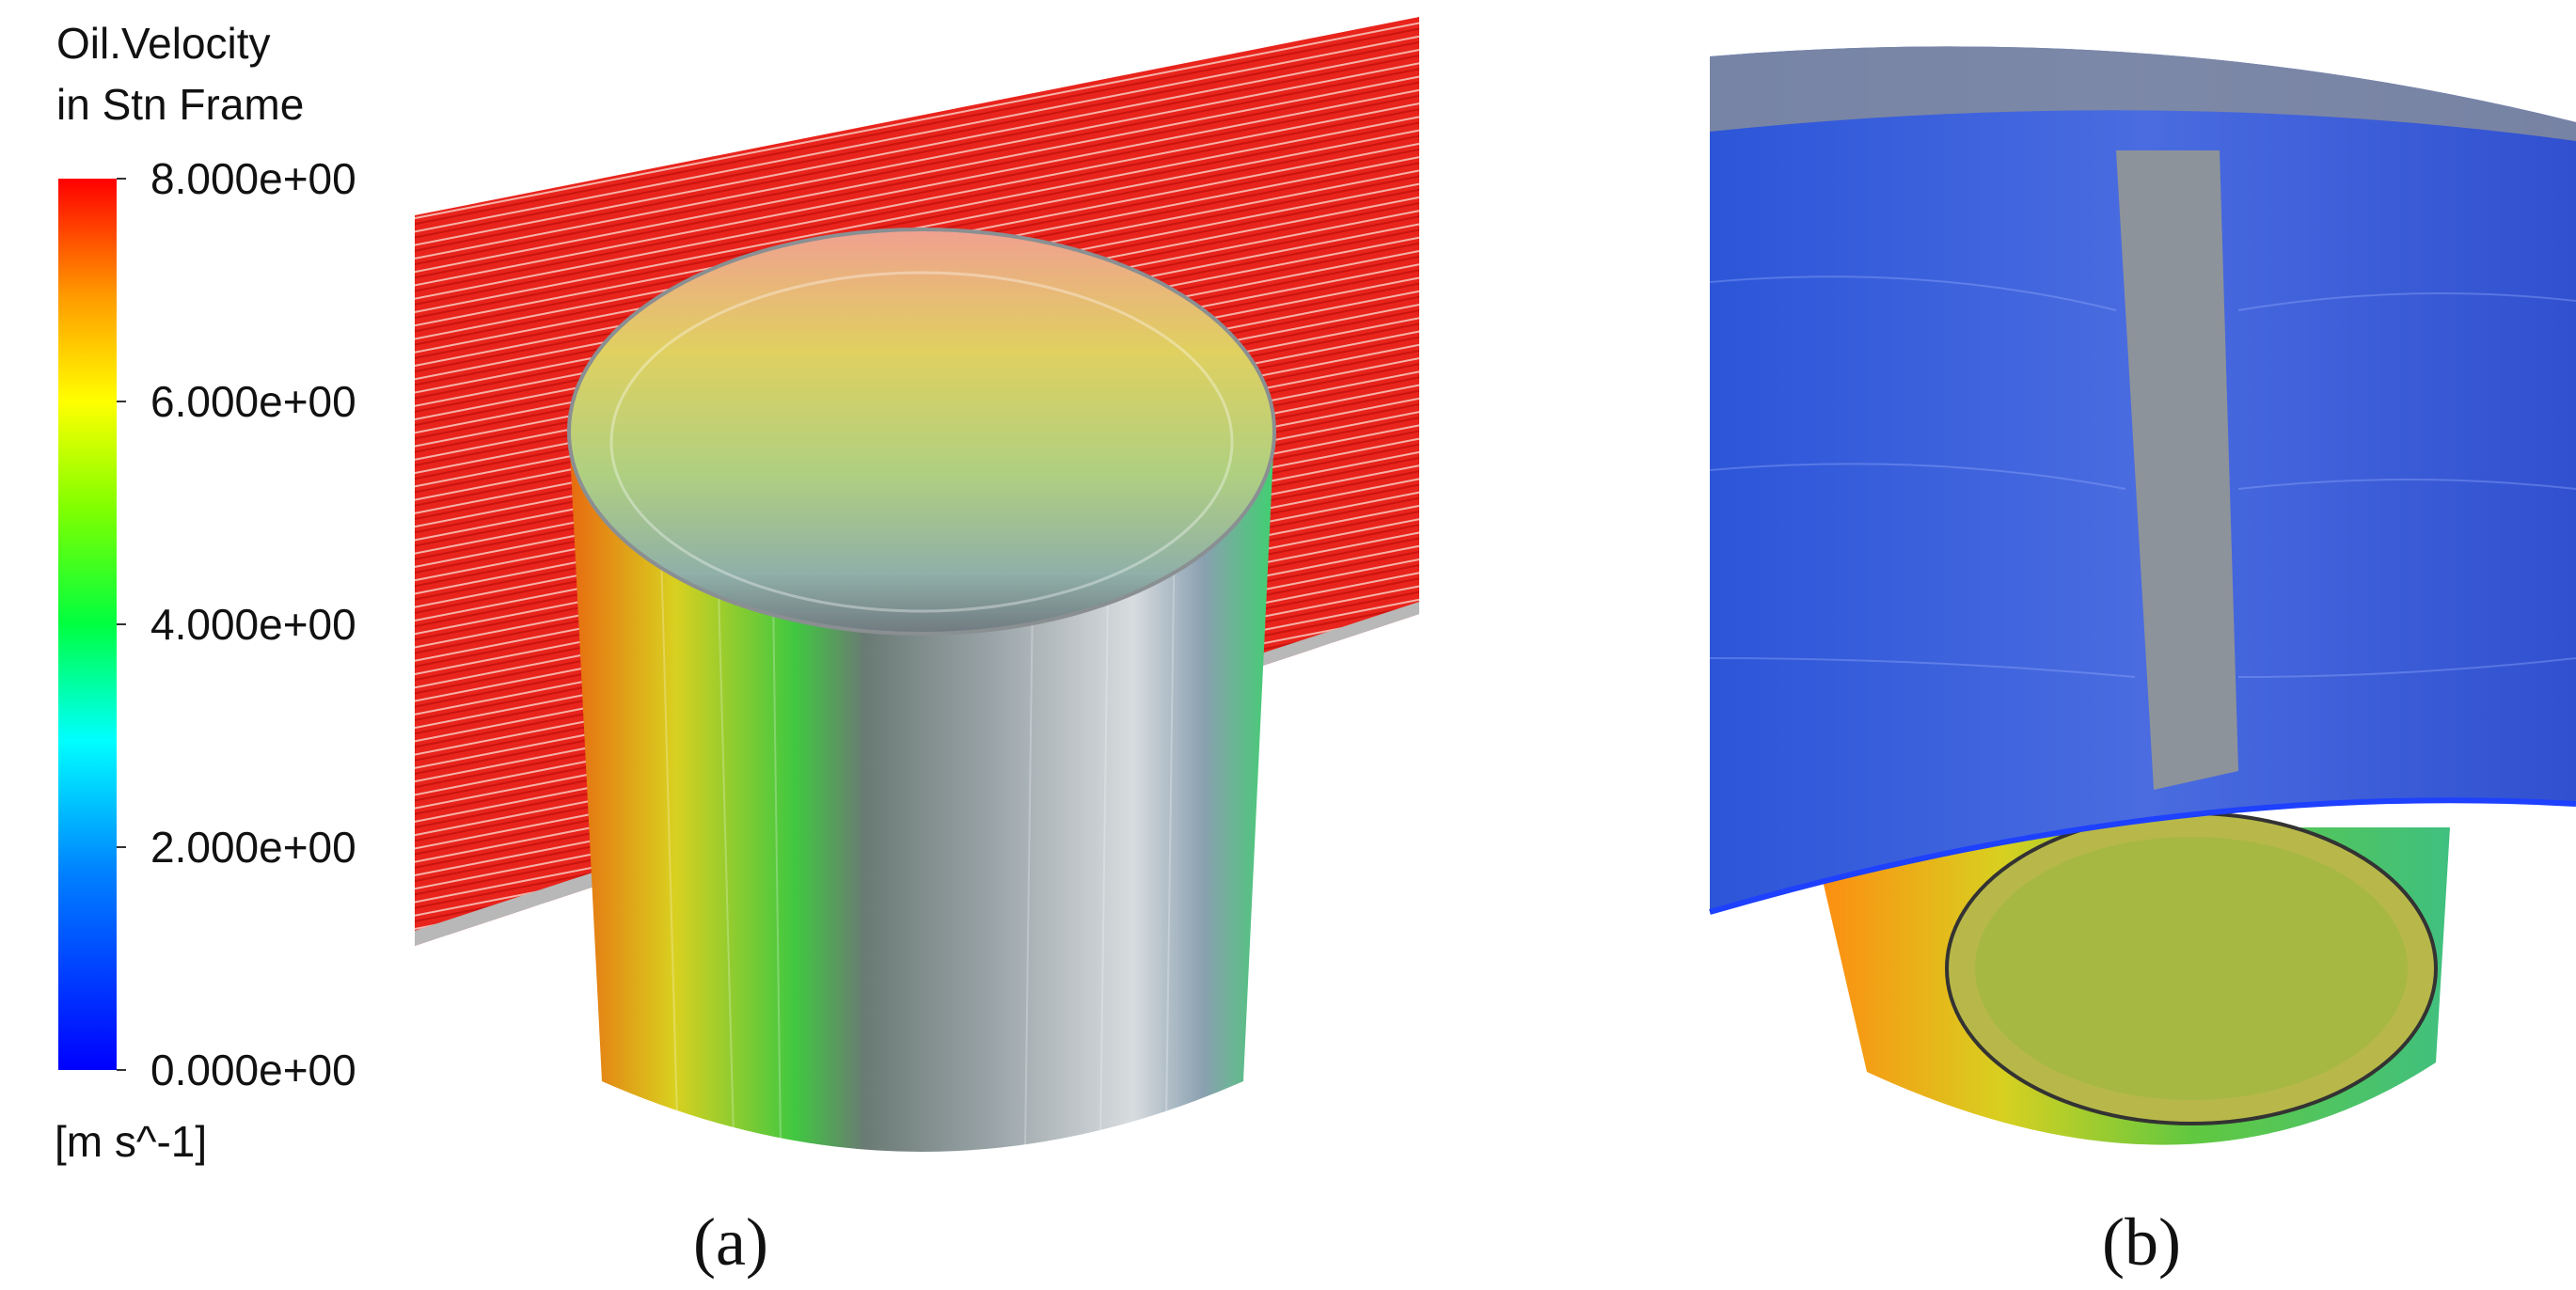  Describe the element at coordinates (730, 1242) in the screenshot. I see `panel-label: (a)` at that location.